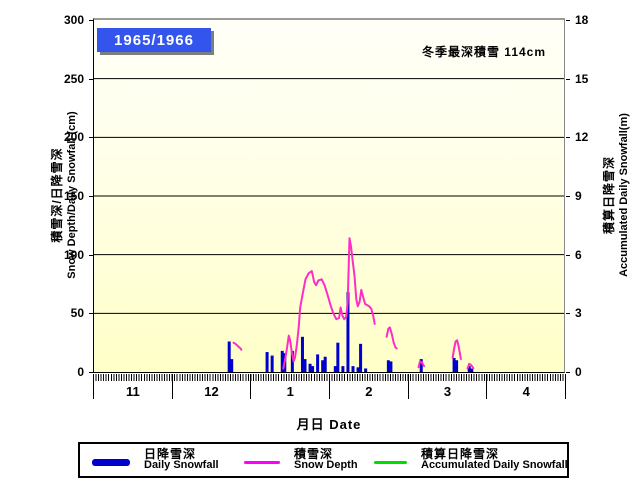 This screenshot has height=493, width=644. What do you see at coordinates (578, 254) in the screenshot?
I see `right-axis-tick-label: 6` at bounding box center [578, 254].